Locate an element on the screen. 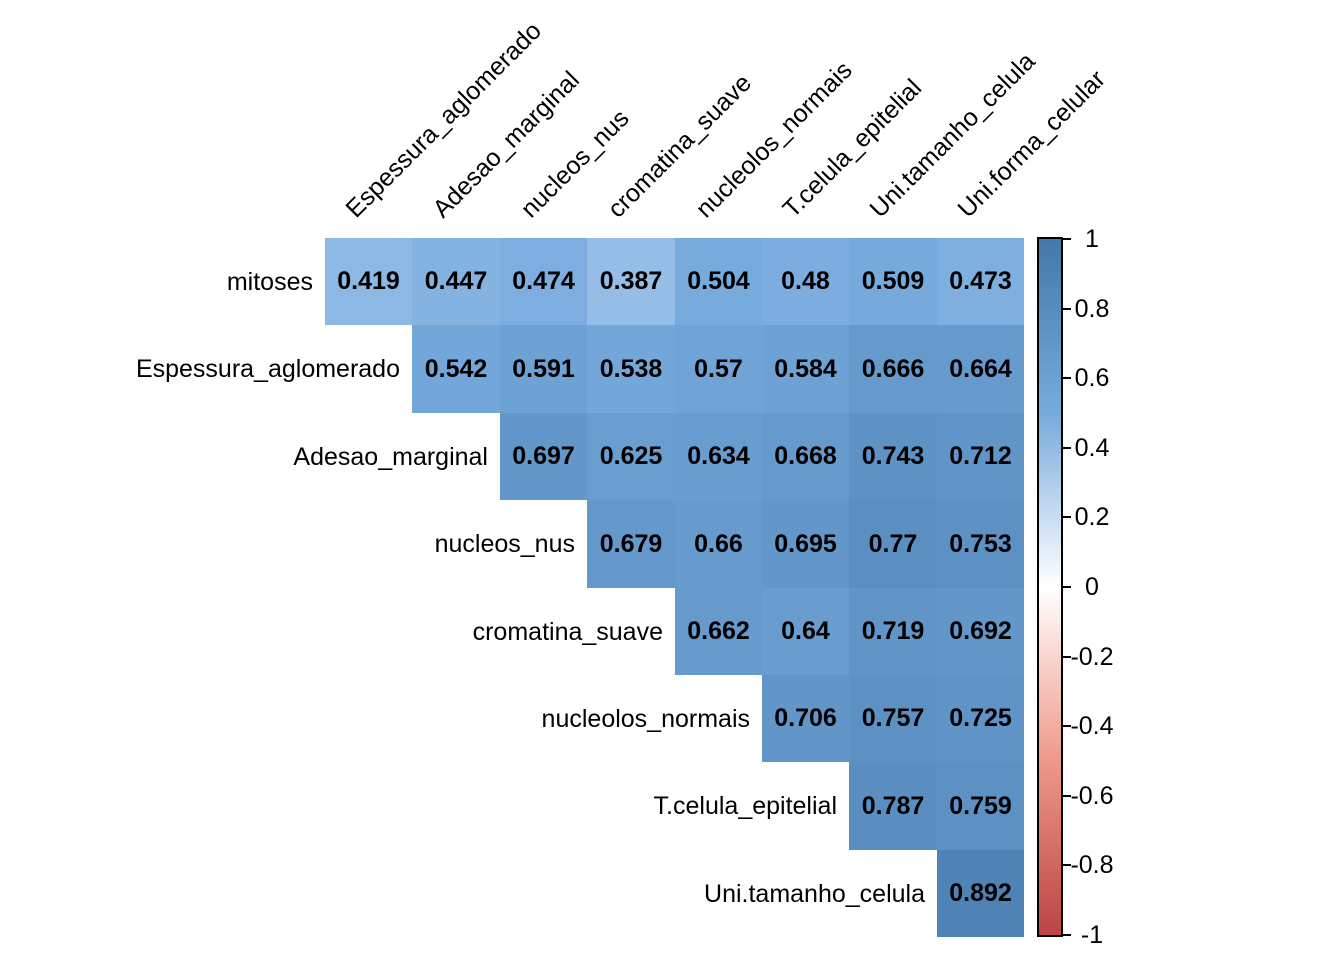  correlation-value: 0.625 is located at coordinates (631, 456).